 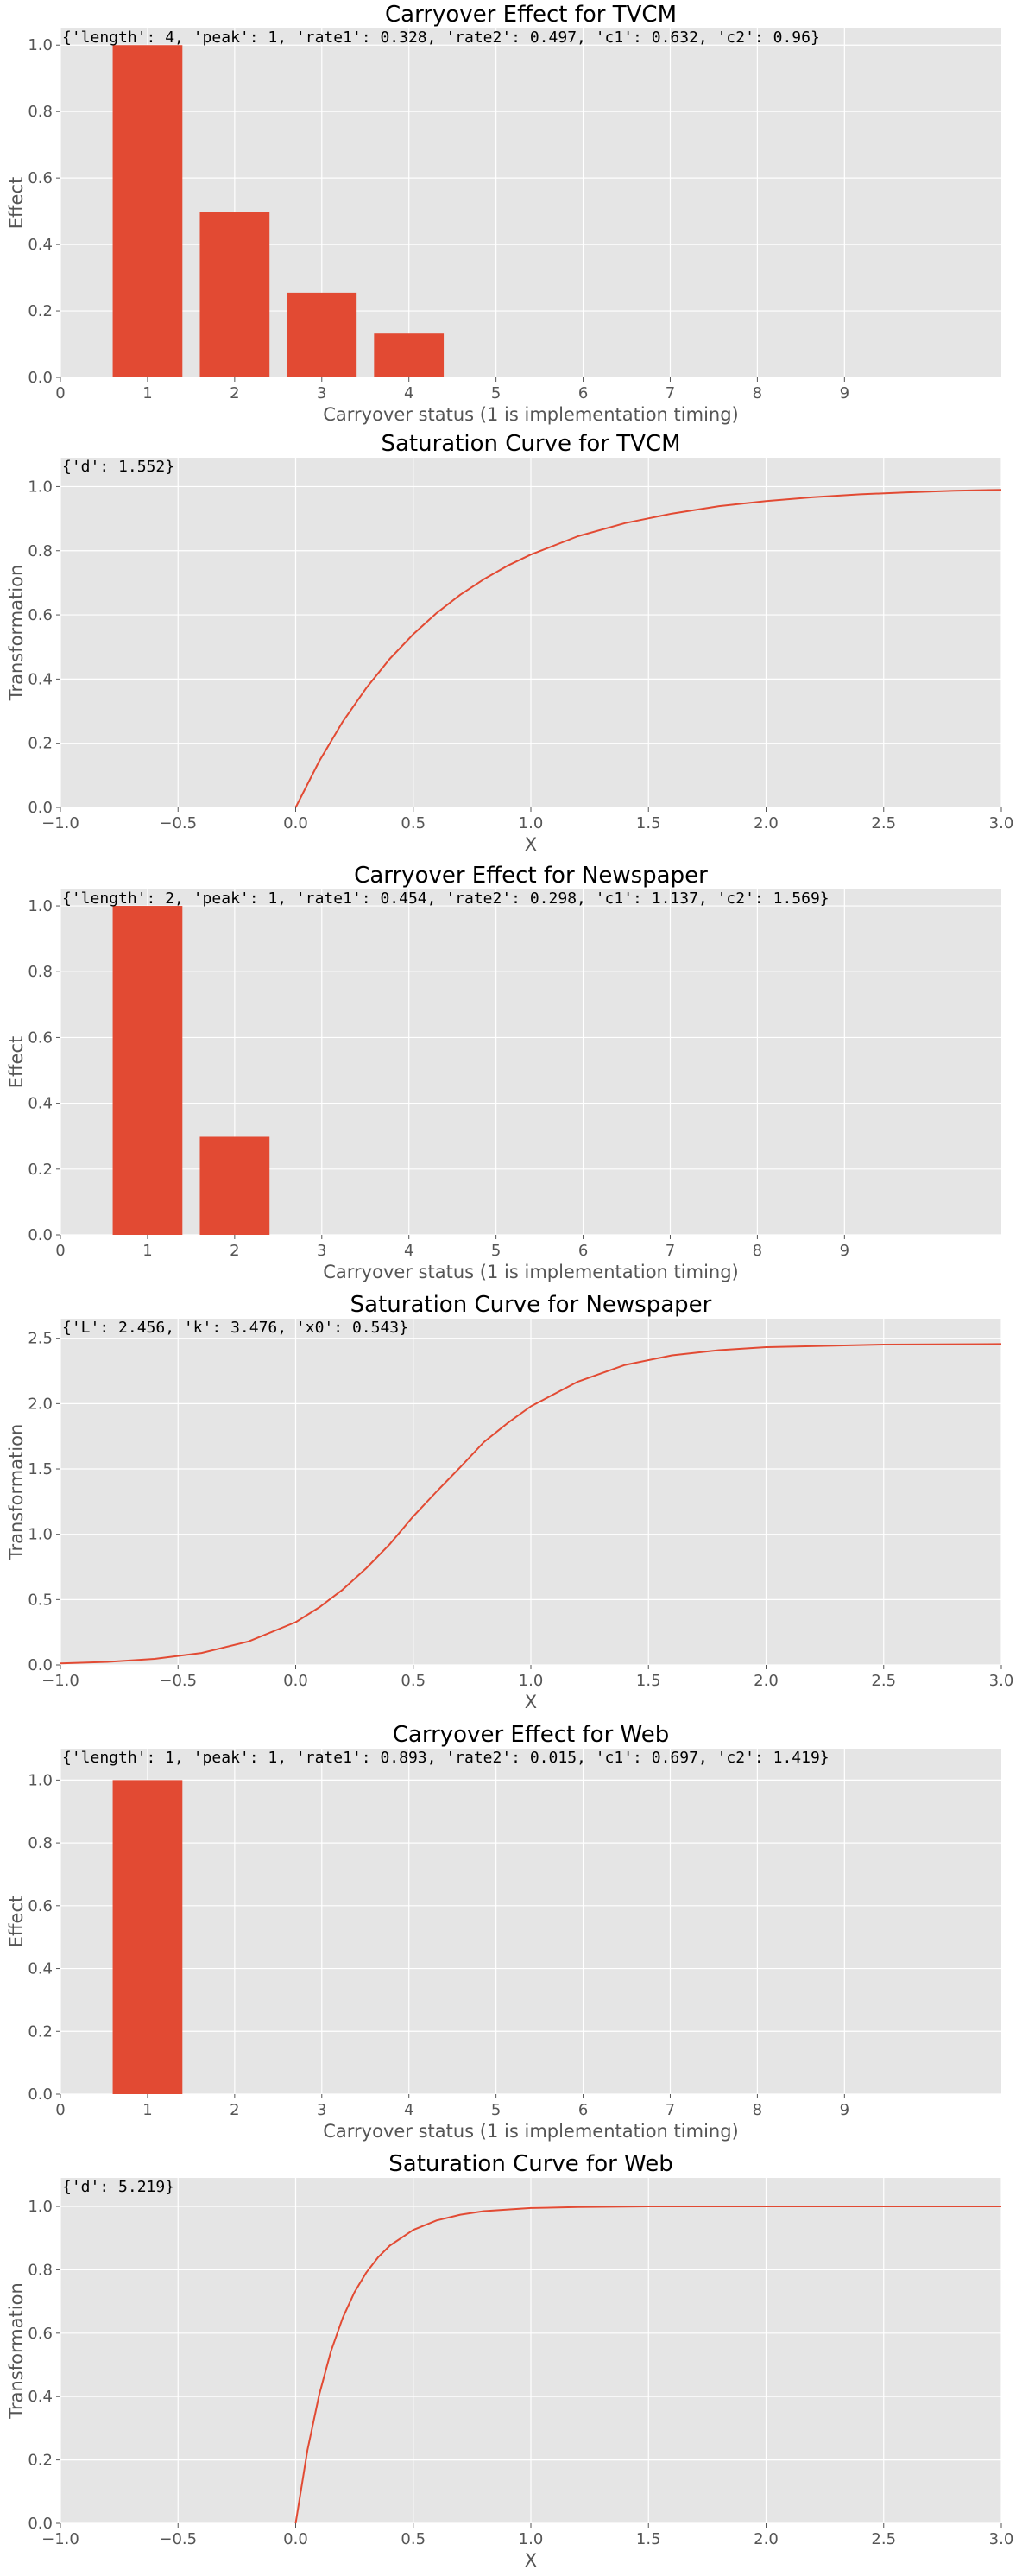 I want to click on x-tick-label: 5, so click(x=496, y=2110).